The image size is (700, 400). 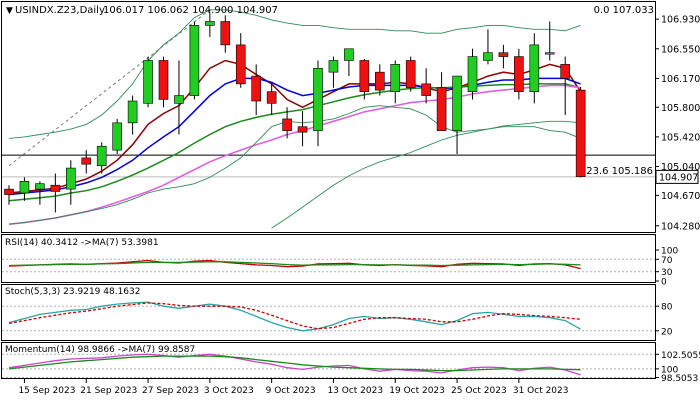 I want to click on chart-title-icon: ▼, so click(x=9, y=11).